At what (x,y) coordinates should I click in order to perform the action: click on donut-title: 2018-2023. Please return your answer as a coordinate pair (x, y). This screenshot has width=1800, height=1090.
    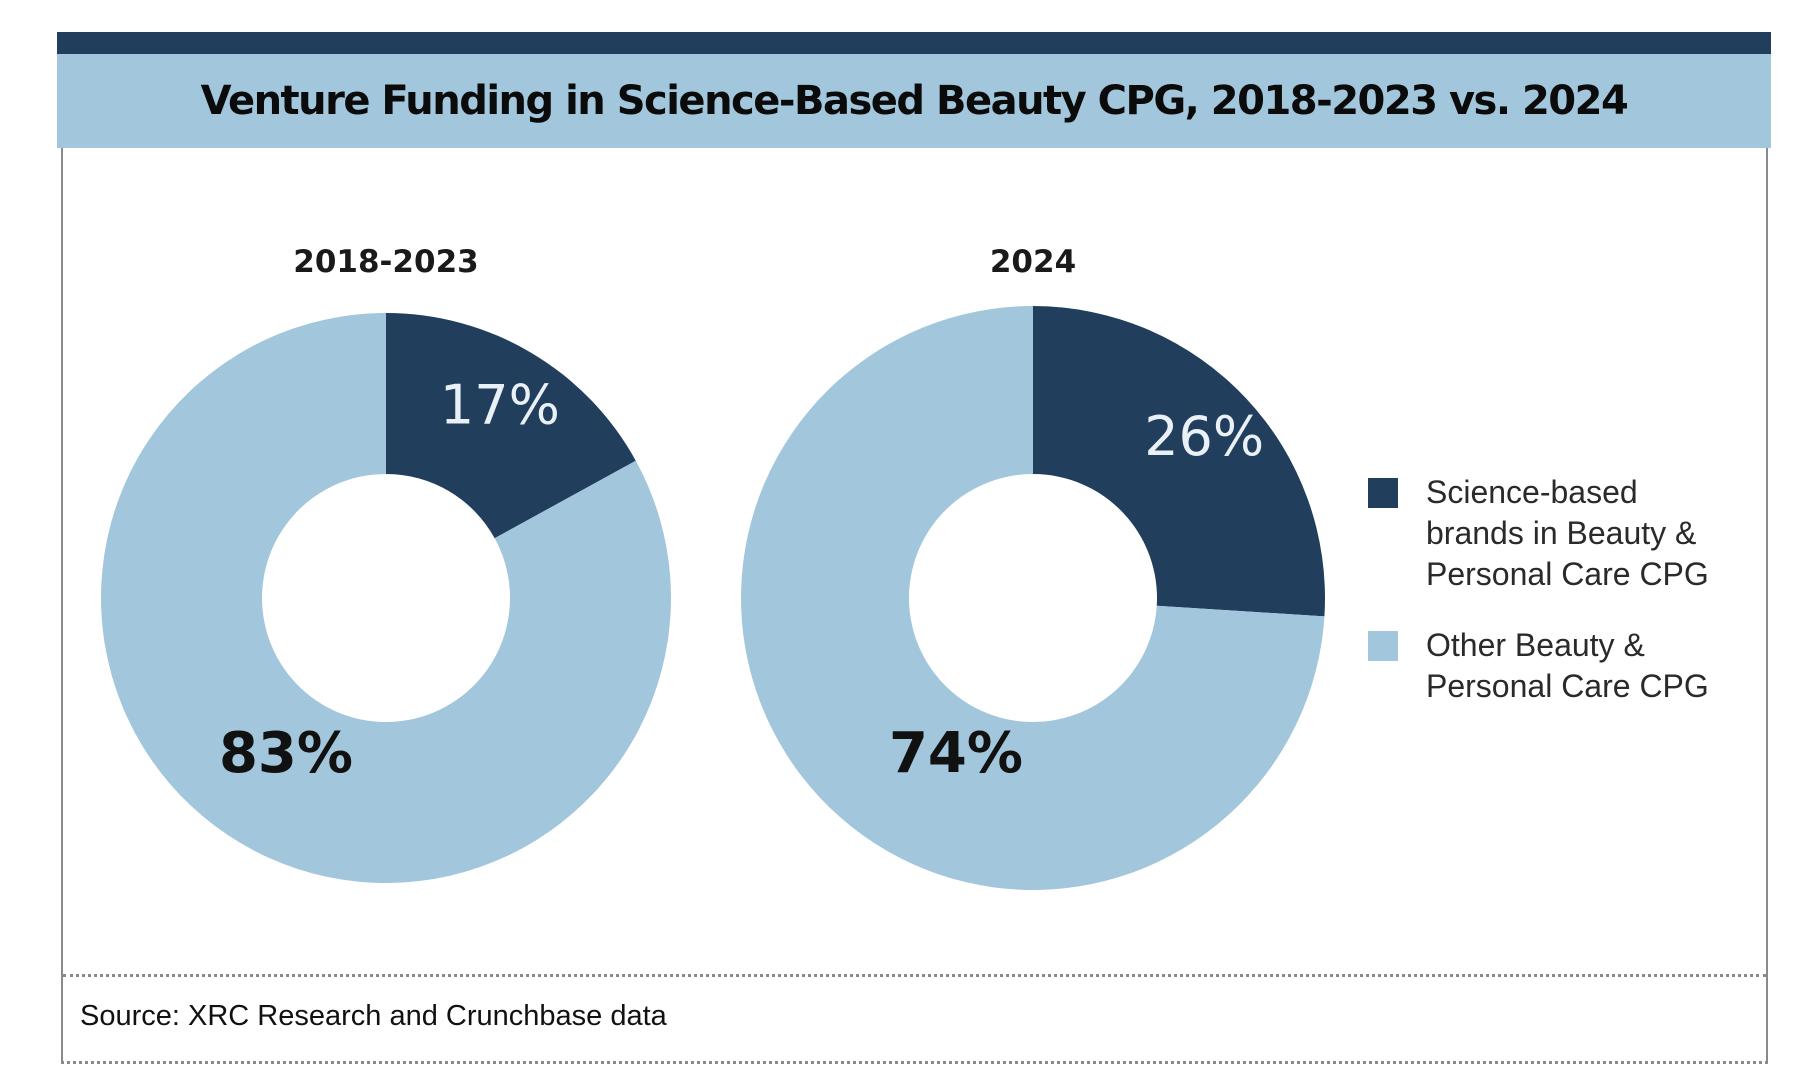
    Looking at the image, I should click on (385, 262).